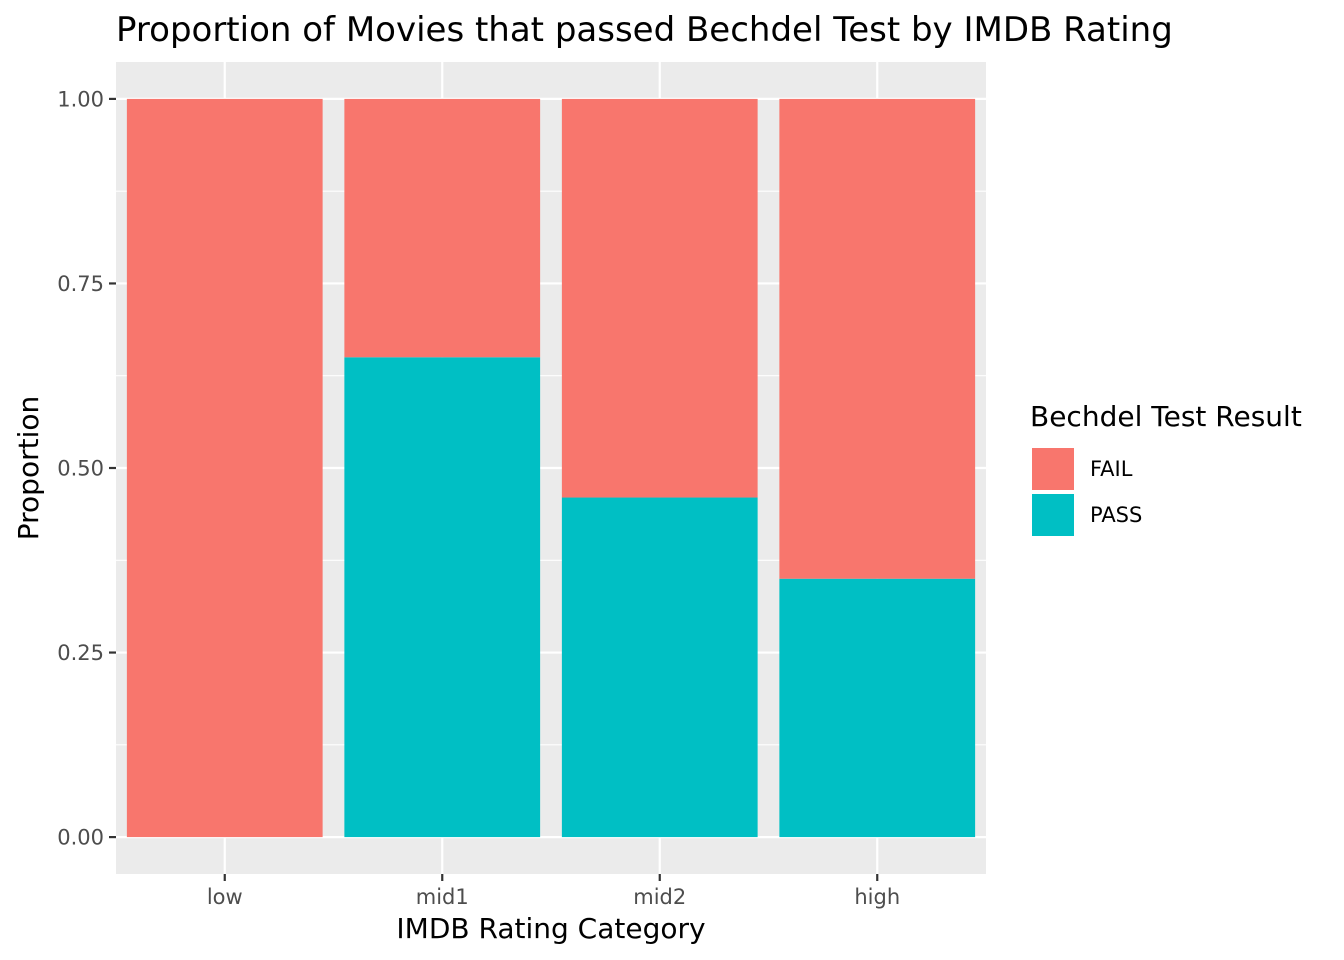 This screenshot has height=960, width=1344. What do you see at coordinates (442, 597) in the screenshot?
I see `bar-mid1-pass` at bounding box center [442, 597].